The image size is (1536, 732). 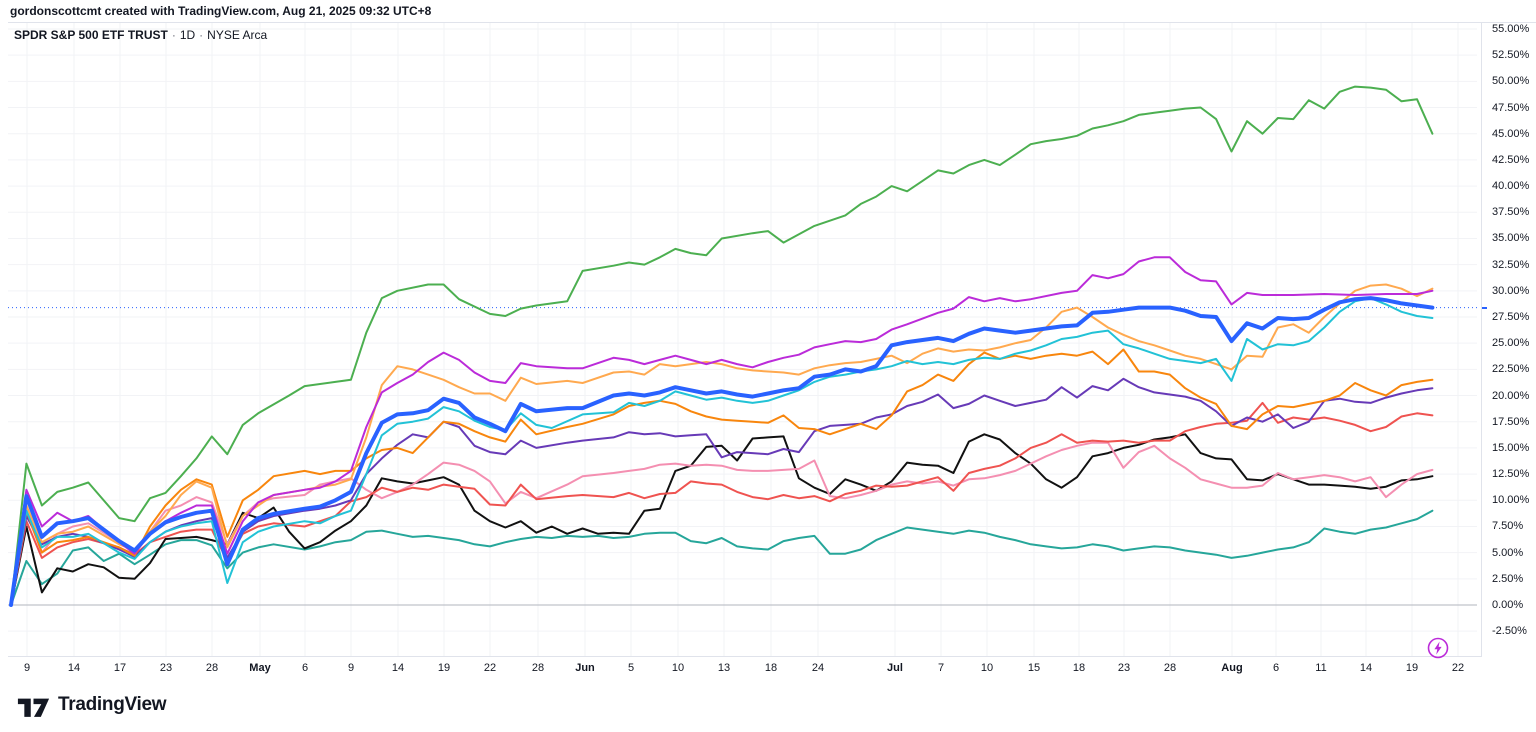 What do you see at coordinates (1511, 133) in the screenshot?
I see `y-axis-label: 45.00%` at bounding box center [1511, 133].